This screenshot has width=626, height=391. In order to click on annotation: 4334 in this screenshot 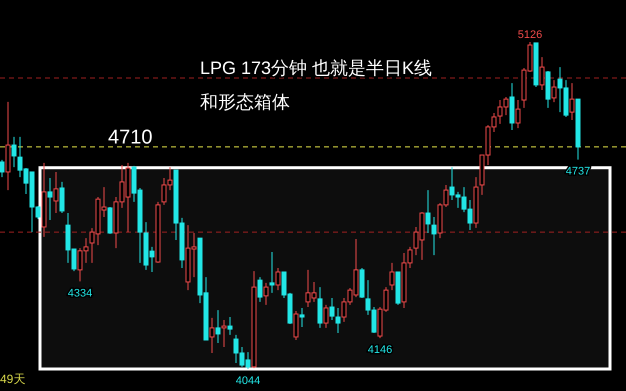, I will do `click(80, 293)`.